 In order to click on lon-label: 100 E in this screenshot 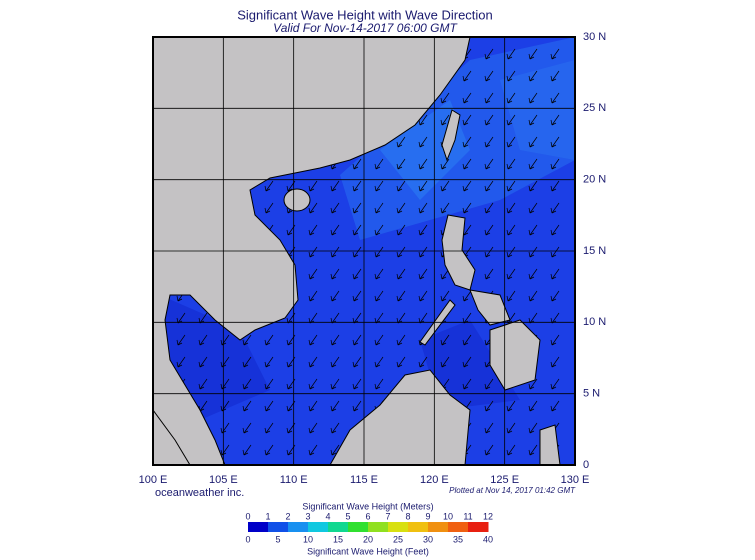, I will do `click(153, 480)`.